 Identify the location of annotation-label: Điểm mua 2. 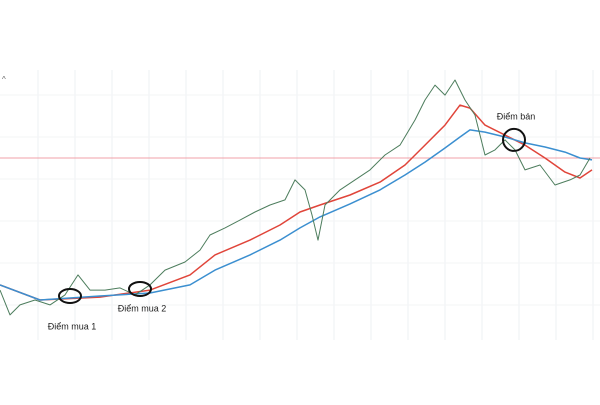
(142, 308).